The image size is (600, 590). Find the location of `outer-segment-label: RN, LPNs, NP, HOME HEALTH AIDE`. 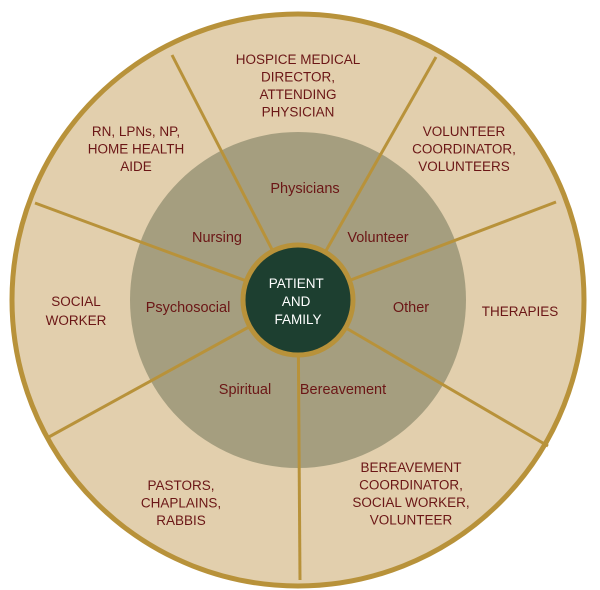

outer-segment-label: RN, LPNs, NP, HOME HEALTH AIDE is located at coordinates (136, 149).